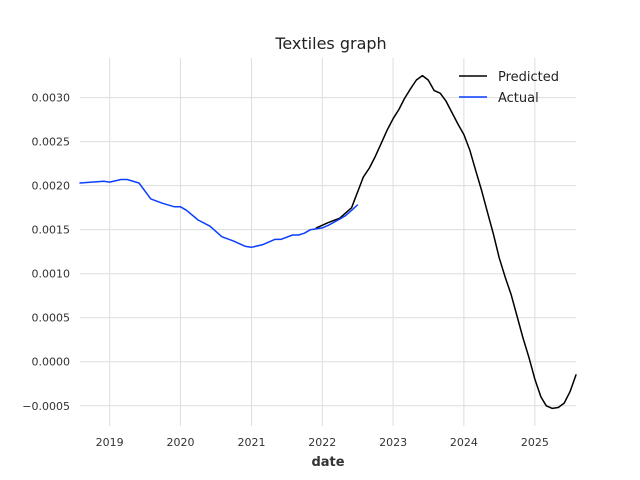 The width and height of the screenshot is (640, 480). I want to click on y-tick-label: 0.0025, so click(51, 142).